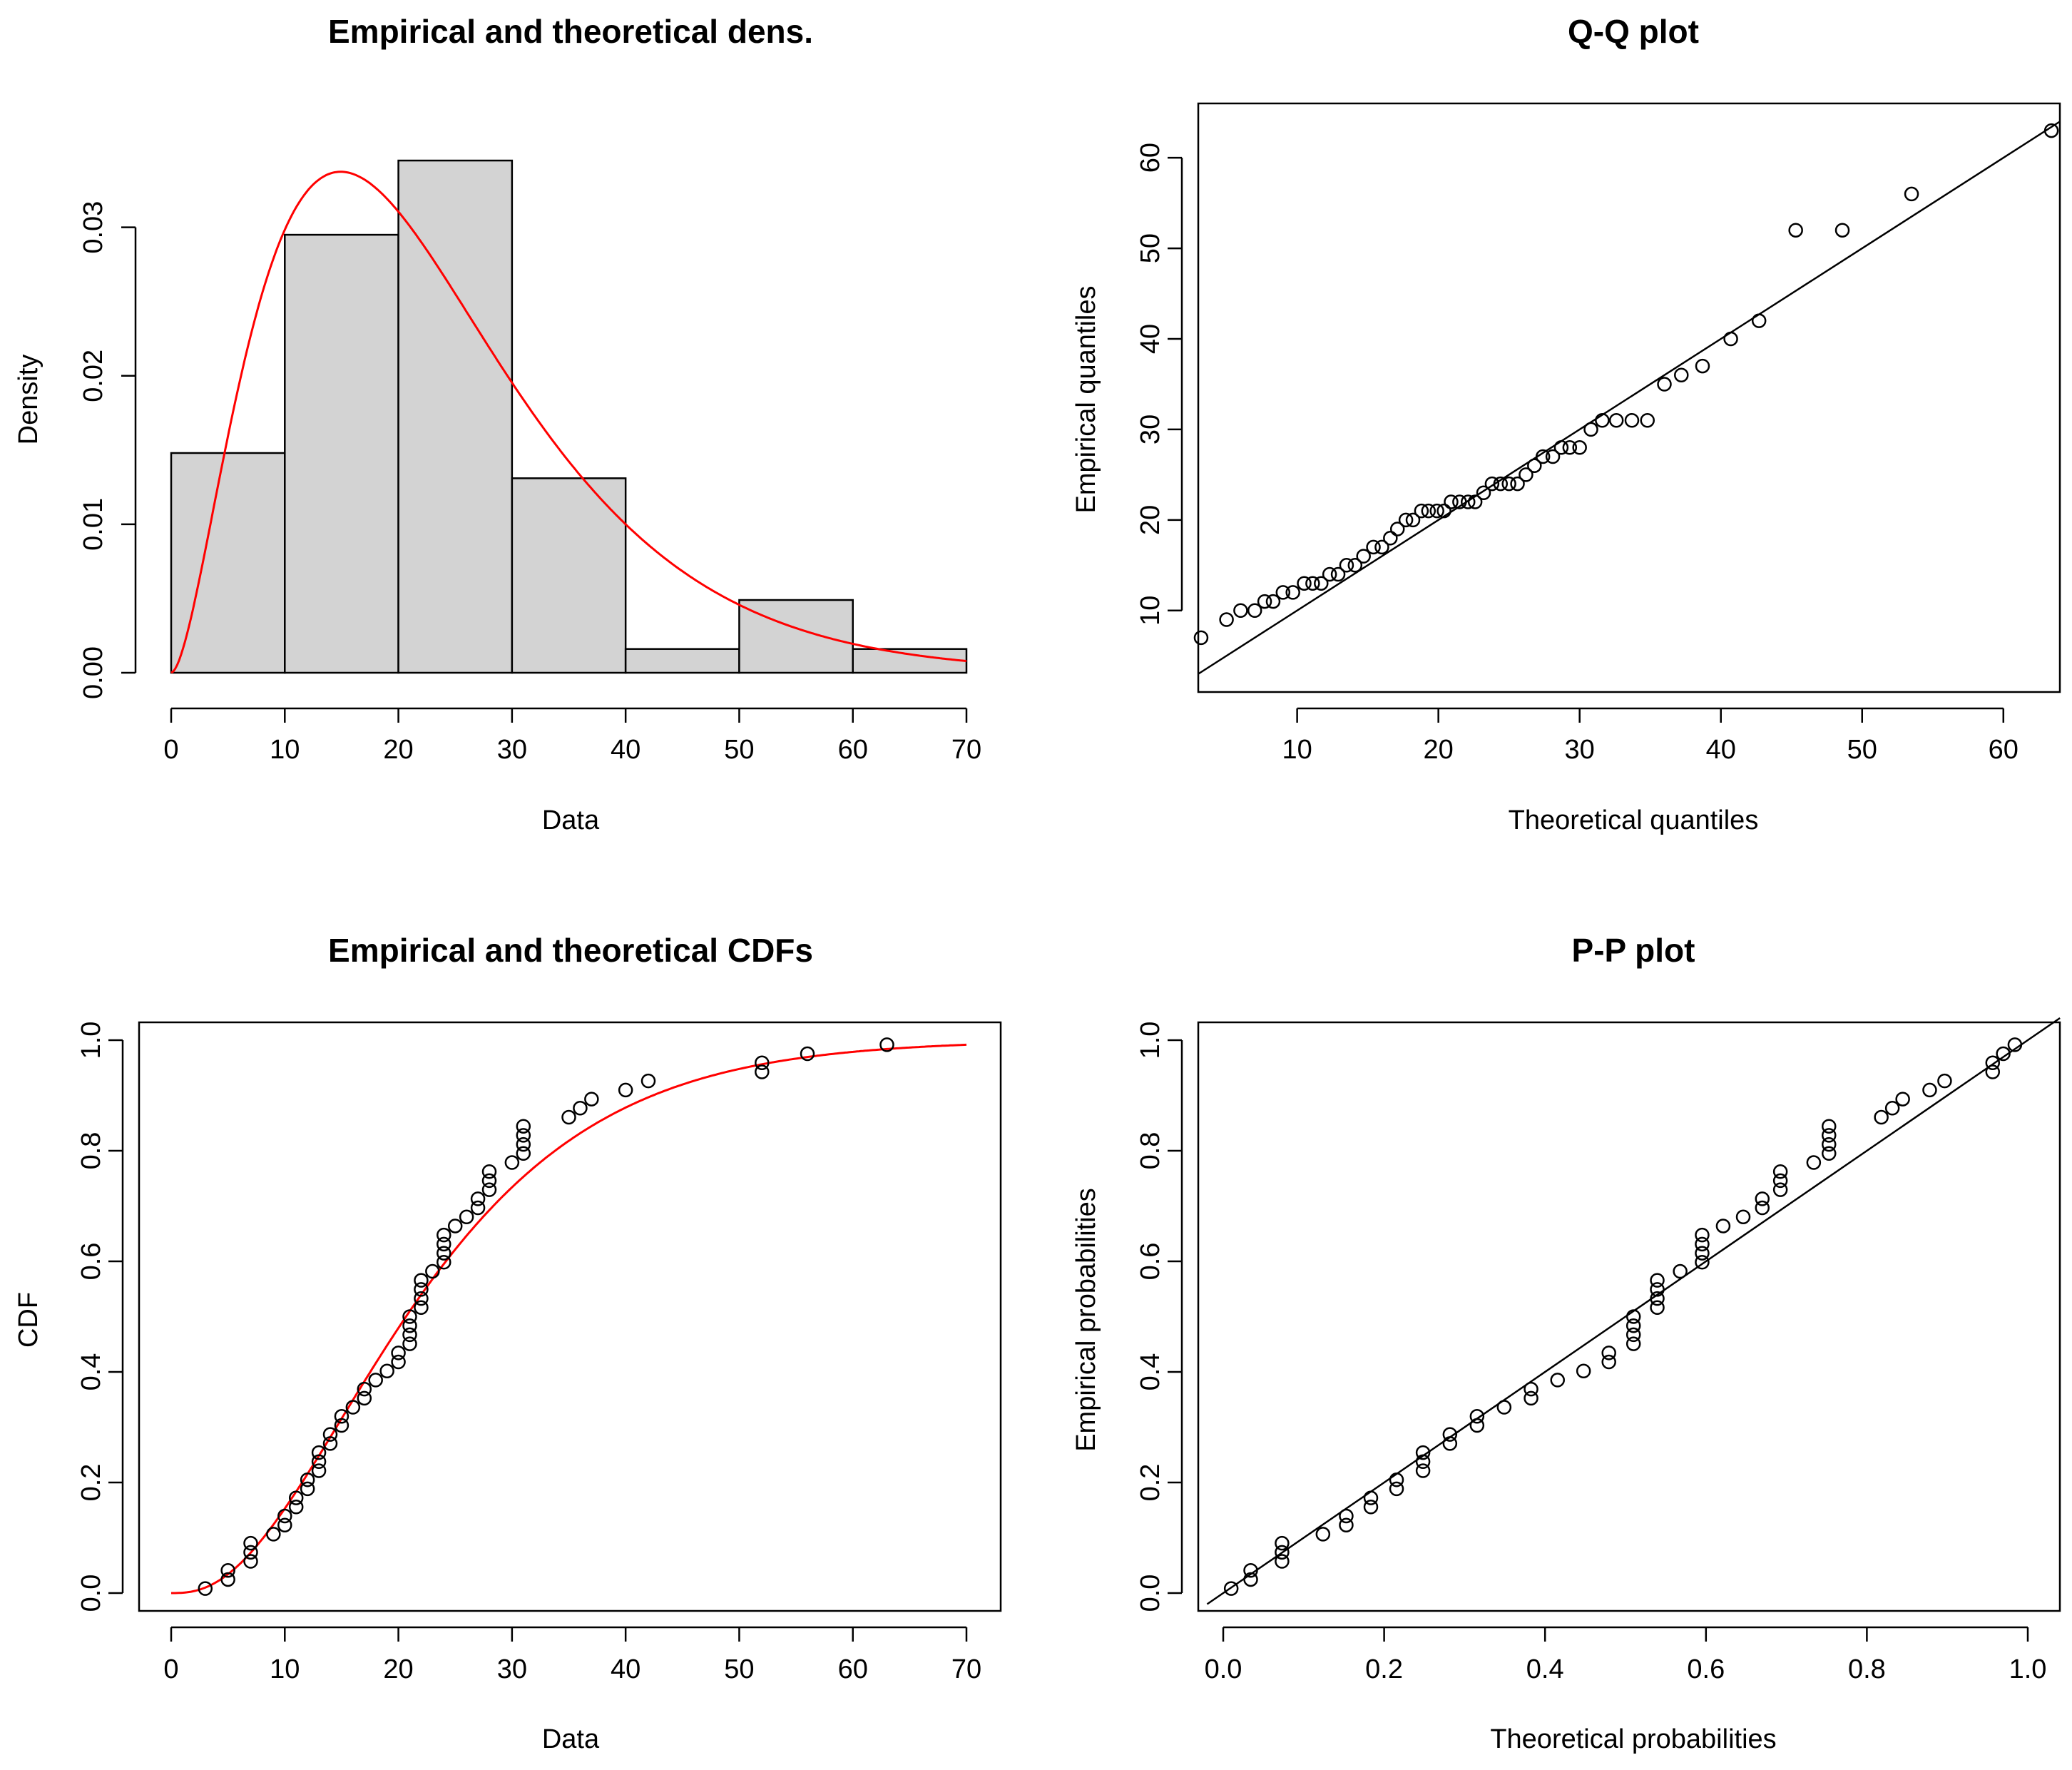  I want to click on pp-x-tick-label: 0.0, so click(1223, 1669).